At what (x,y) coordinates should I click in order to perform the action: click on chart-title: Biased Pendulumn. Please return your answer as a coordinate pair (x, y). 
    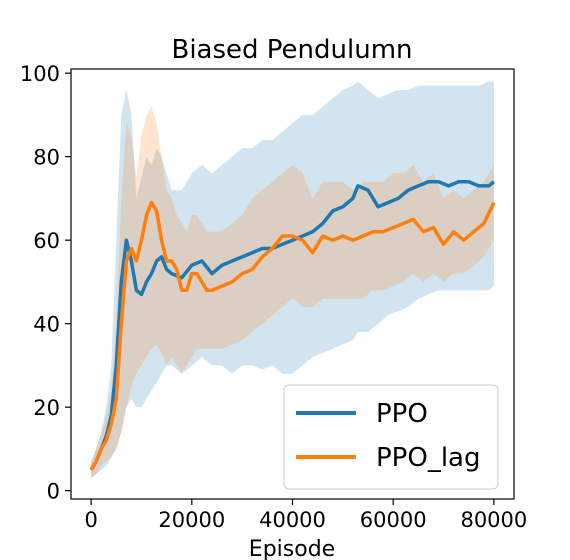
    Looking at the image, I should click on (291, 50).